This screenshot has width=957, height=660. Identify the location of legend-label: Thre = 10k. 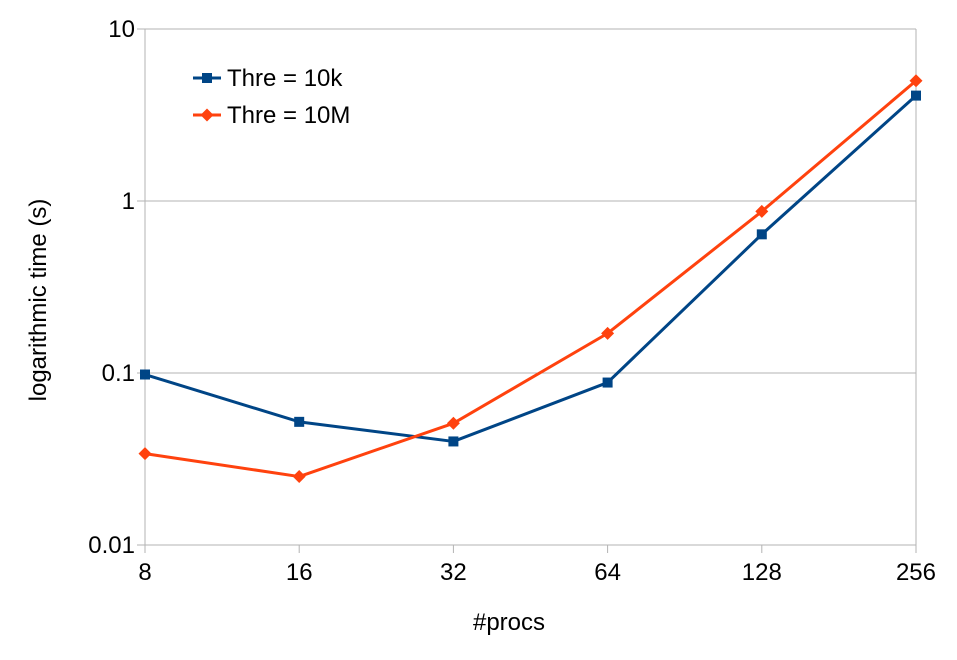
(285, 78).